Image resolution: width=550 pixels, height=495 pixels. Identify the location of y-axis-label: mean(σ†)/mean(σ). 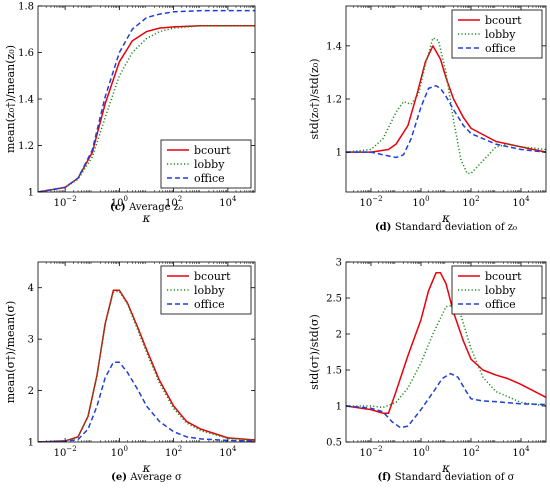
(10, 352).